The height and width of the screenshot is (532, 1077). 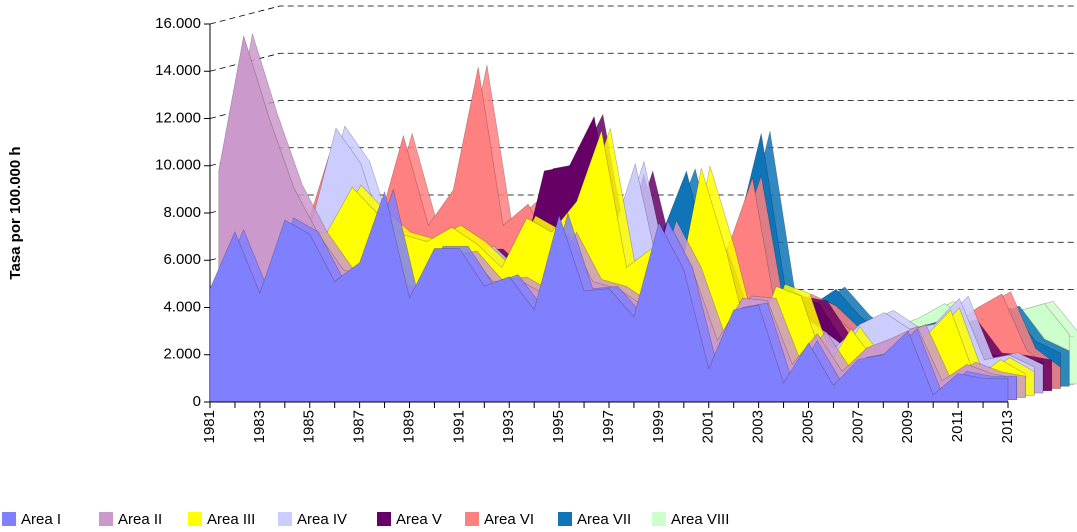 I want to click on y-tick-label: 16.000, so click(x=178, y=23).